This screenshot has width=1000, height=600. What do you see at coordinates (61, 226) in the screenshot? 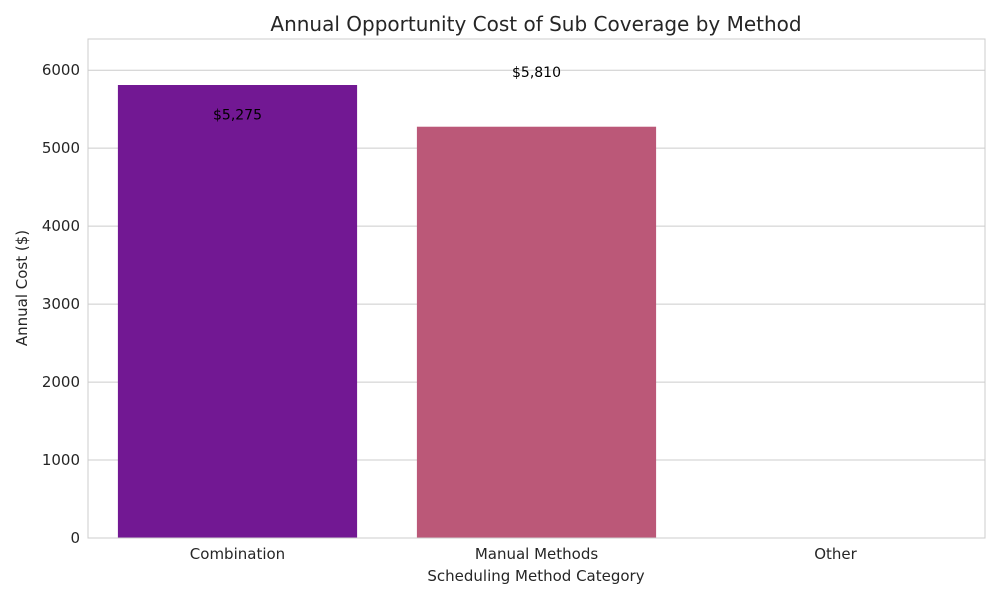
I see `y-tick-label: 4000` at bounding box center [61, 226].